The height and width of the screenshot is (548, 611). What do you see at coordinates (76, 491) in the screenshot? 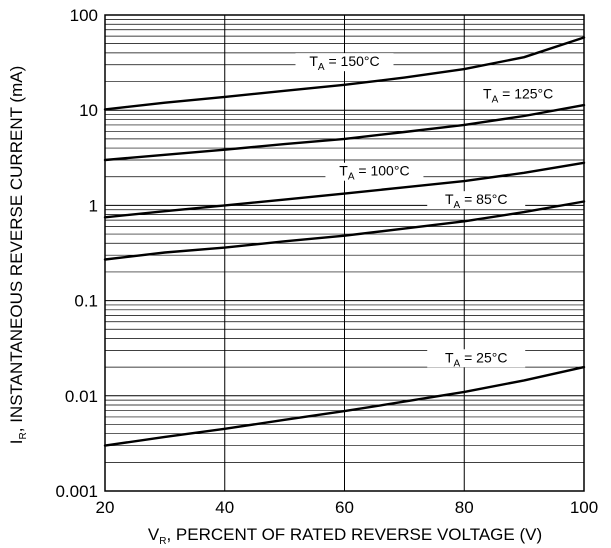
I see `y-tick-label: 0.001` at bounding box center [76, 491].